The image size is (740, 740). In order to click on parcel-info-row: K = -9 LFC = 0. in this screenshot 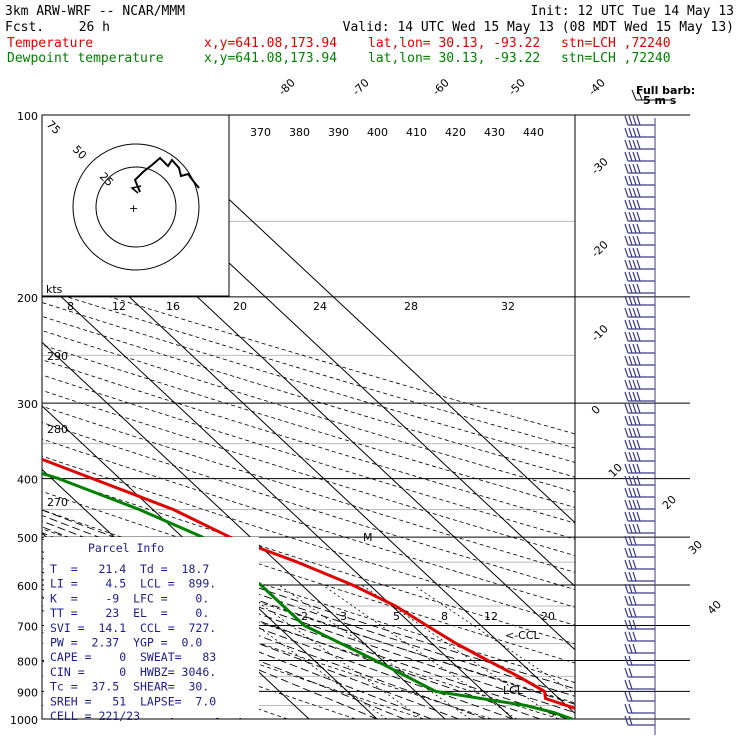, I will do `click(129, 598)`.